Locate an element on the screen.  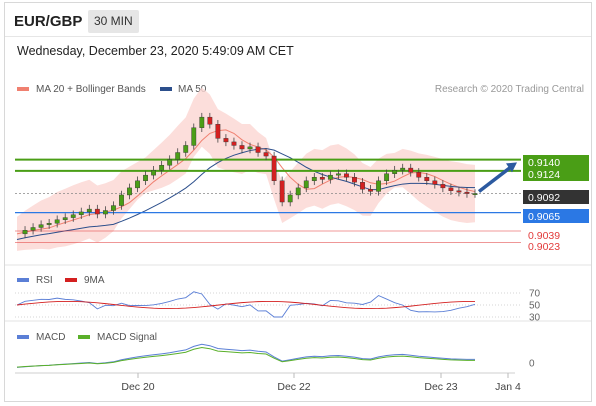
rsi-legend-swatch is located at coordinates (23, 280).